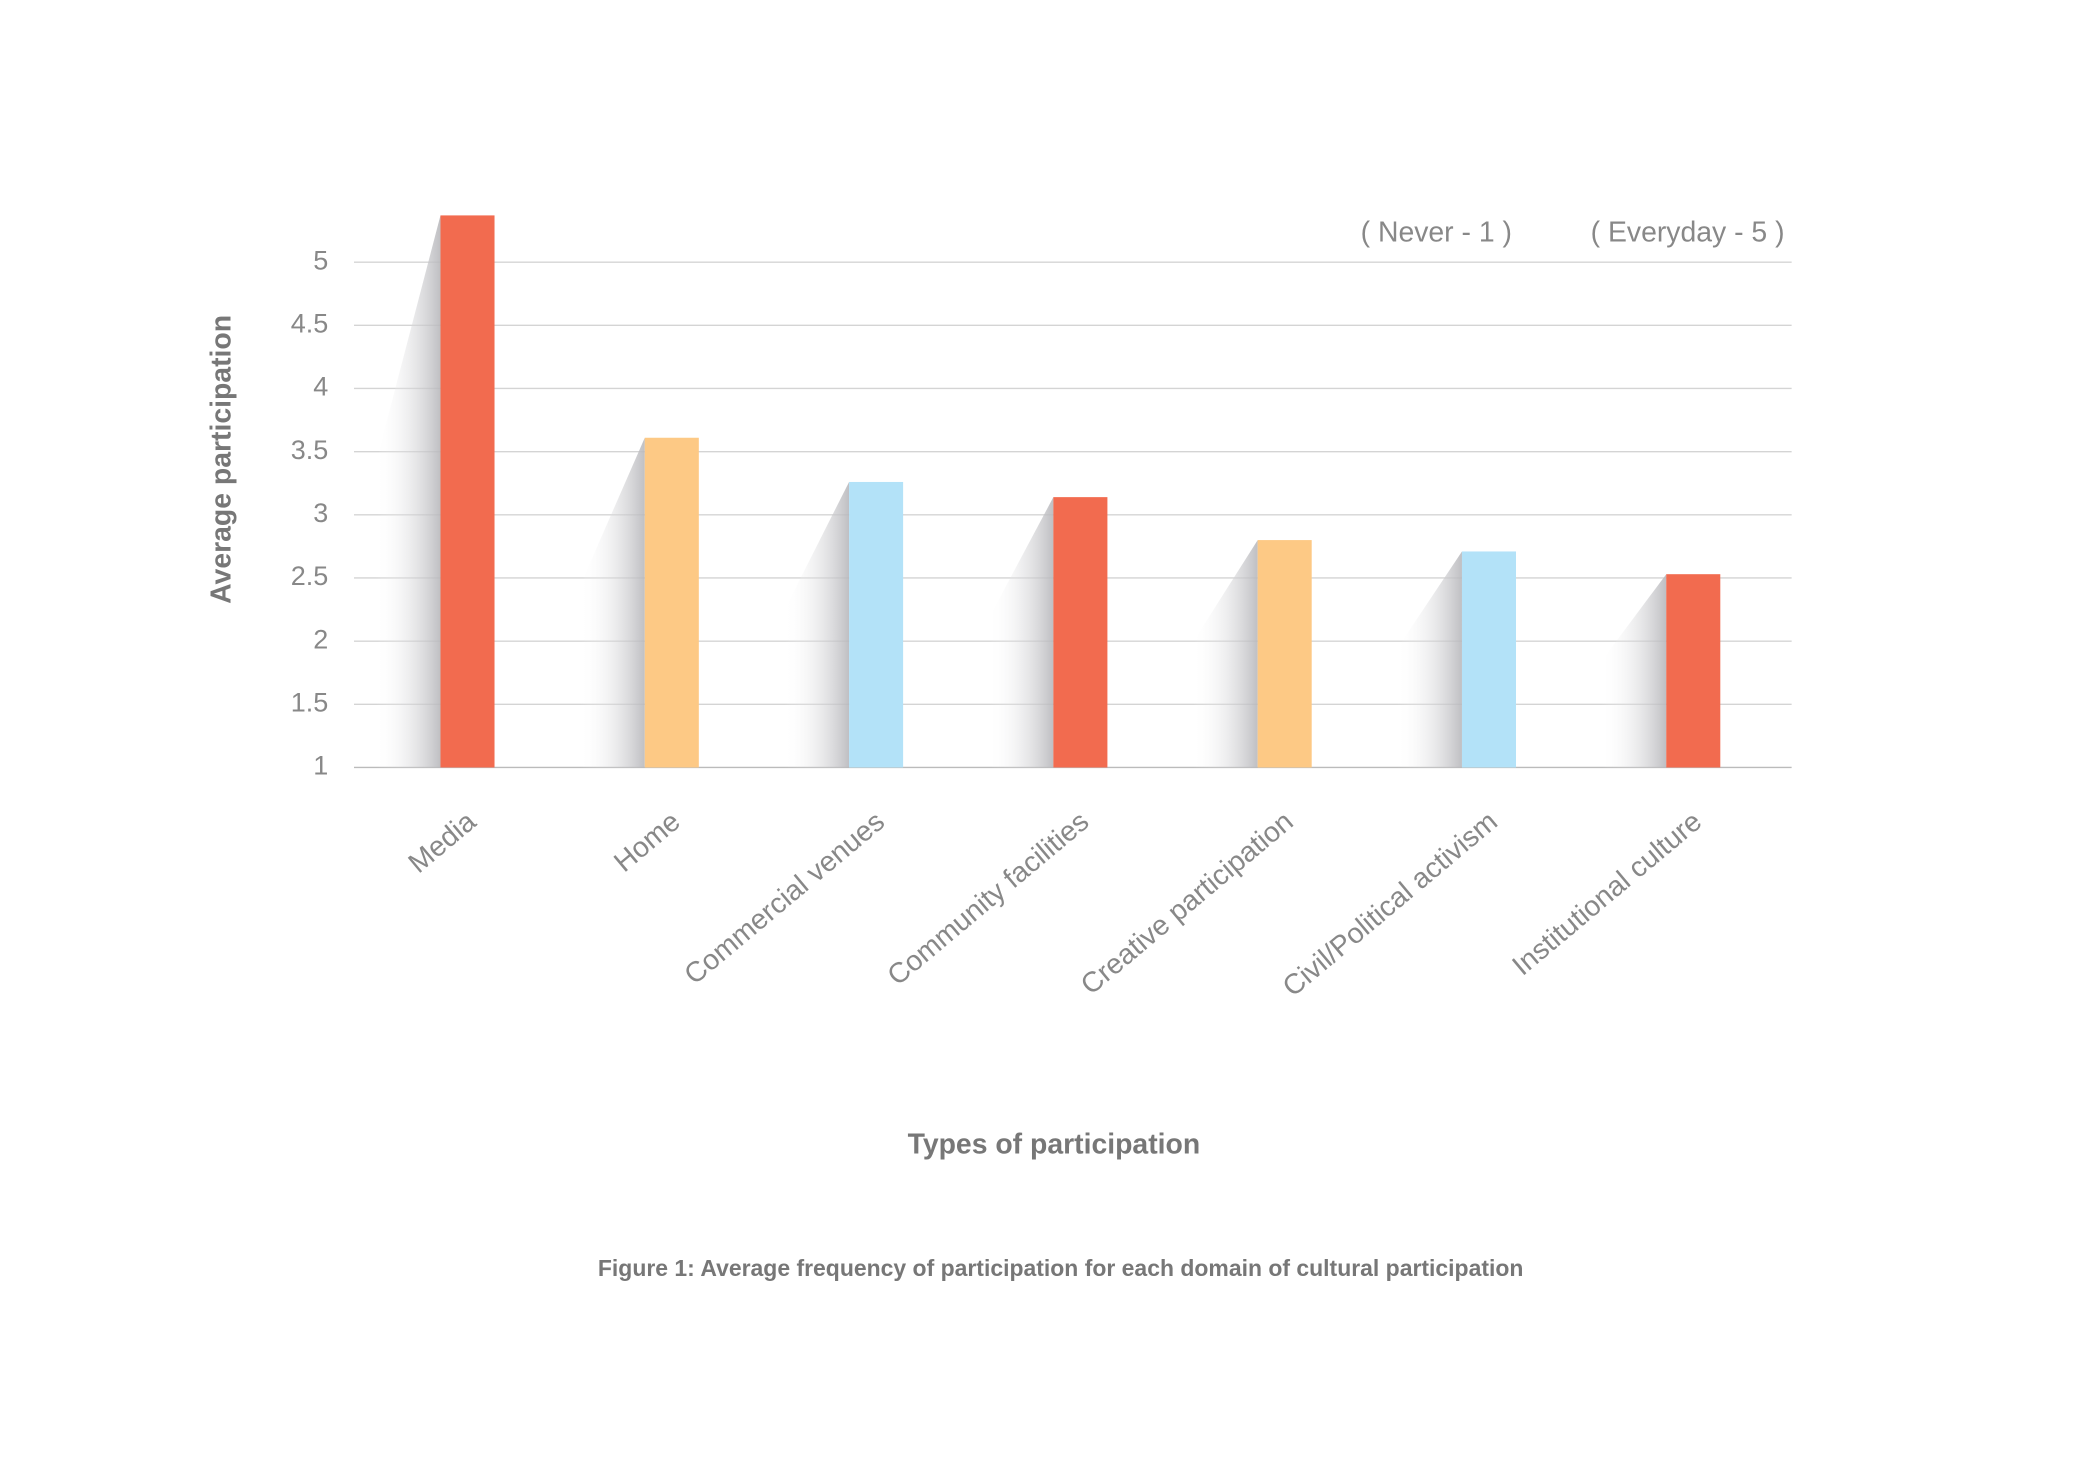  I want to click on x-tick-label: Media, so click(442, 842).